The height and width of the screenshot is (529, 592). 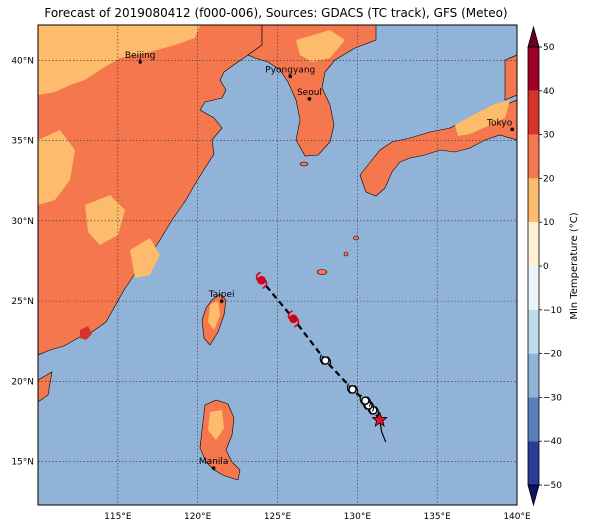 I want to click on lat-tick-label: 40°N, so click(x=22, y=61).